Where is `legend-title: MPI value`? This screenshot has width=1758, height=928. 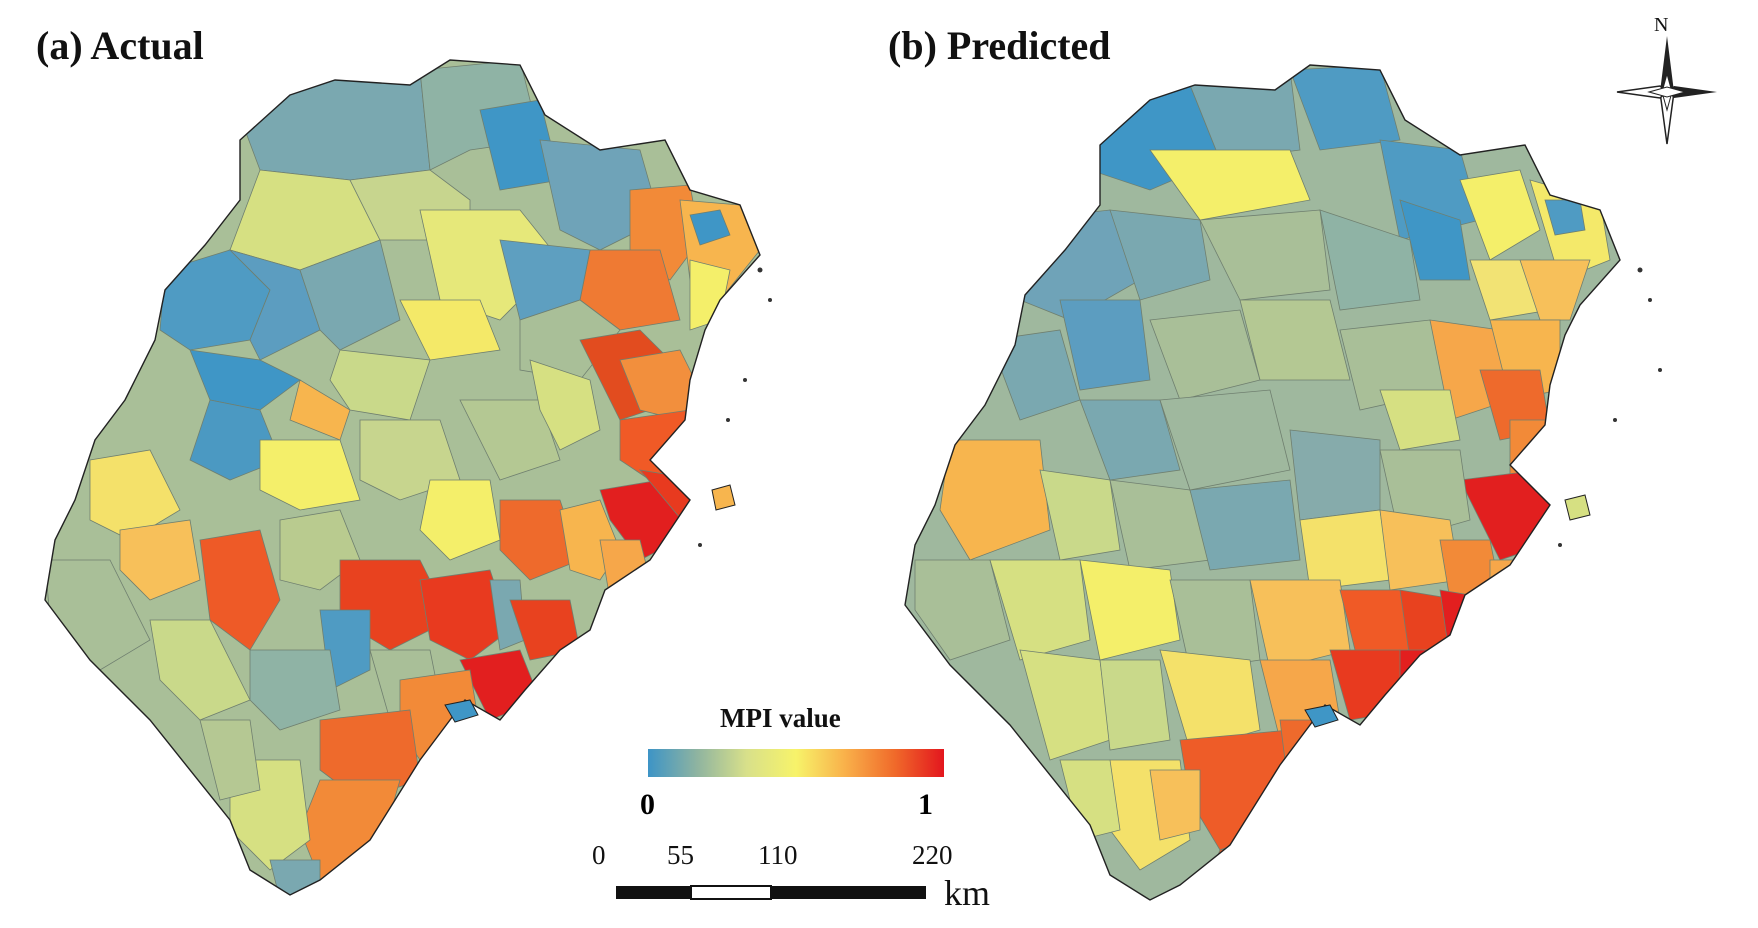 legend-title: MPI value is located at coordinates (780, 718).